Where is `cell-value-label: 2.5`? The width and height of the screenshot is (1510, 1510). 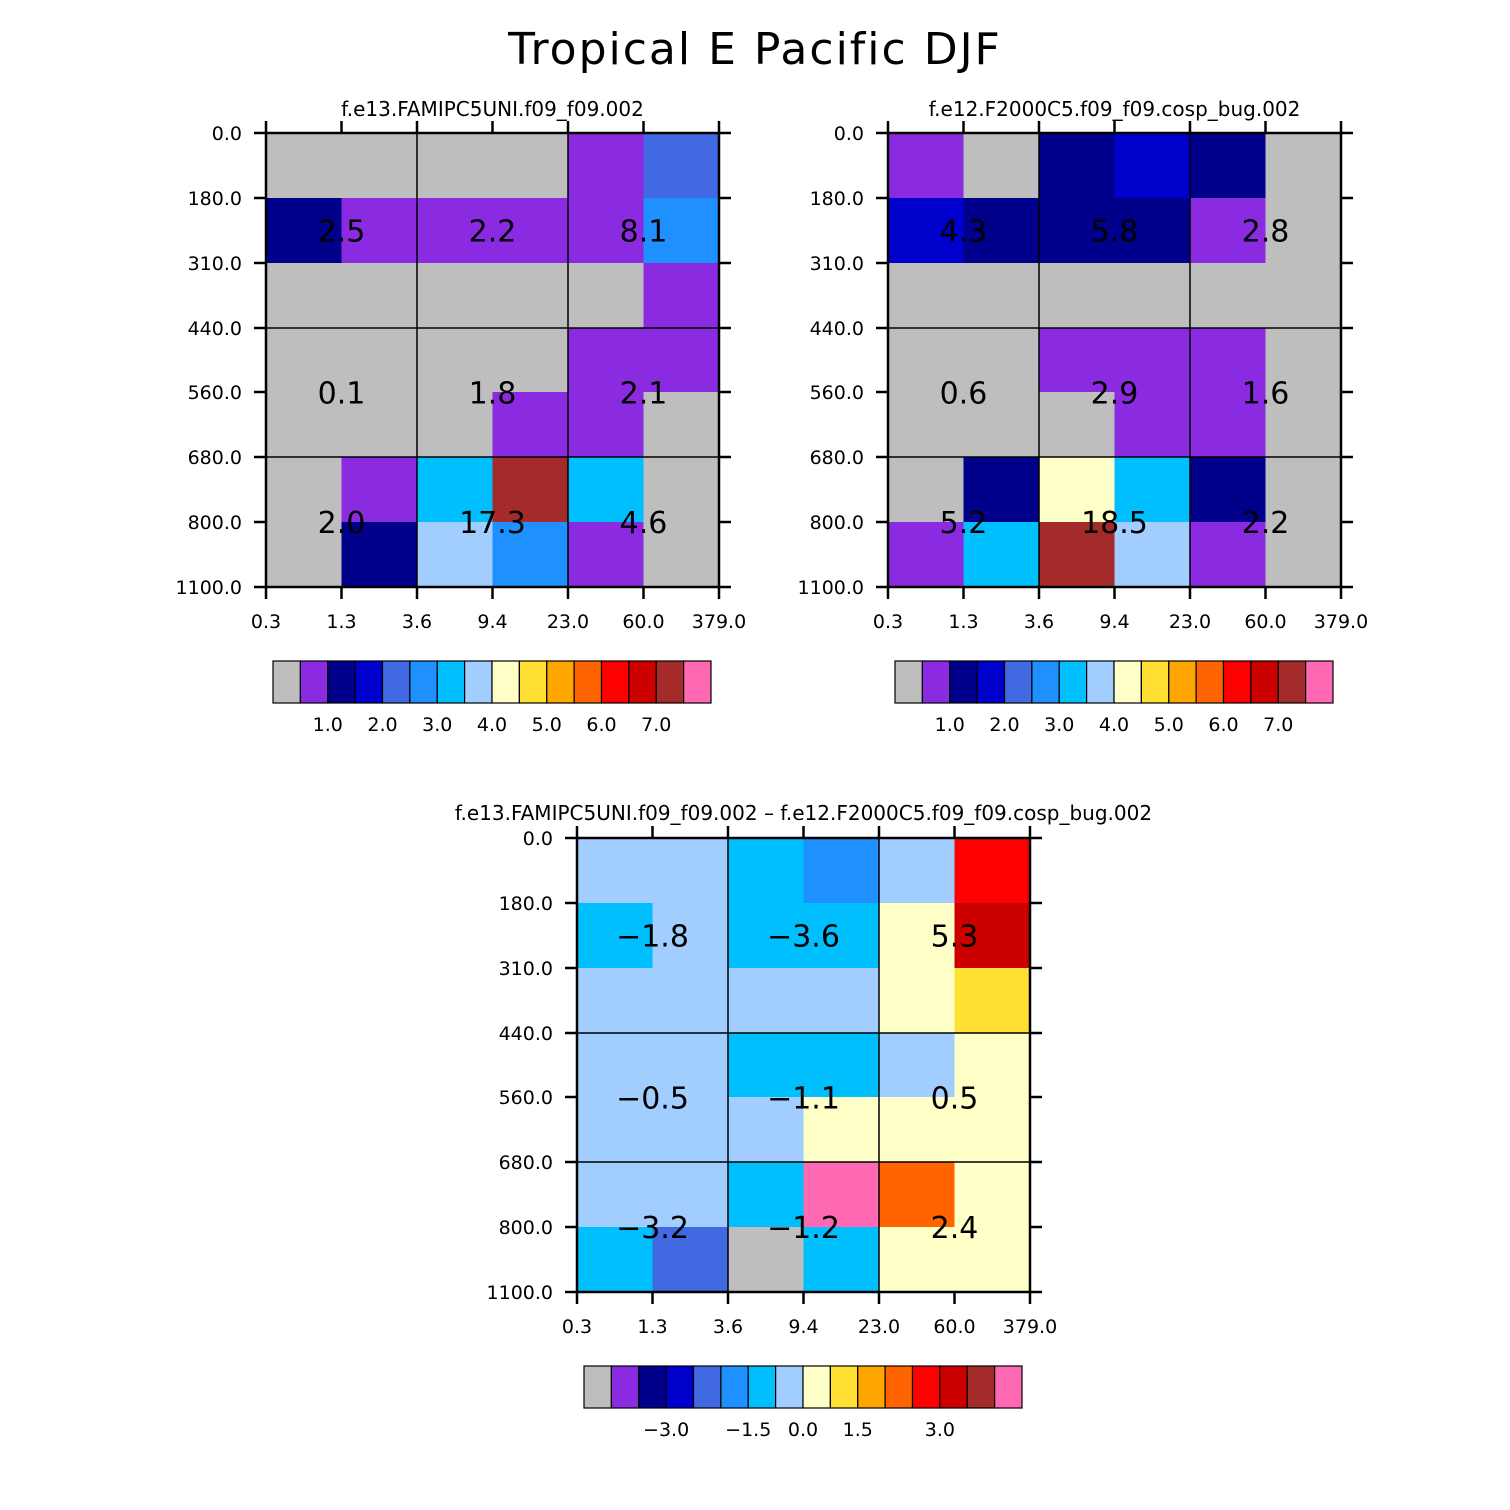
cell-value-label: 2.5 is located at coordinates (342, 232).